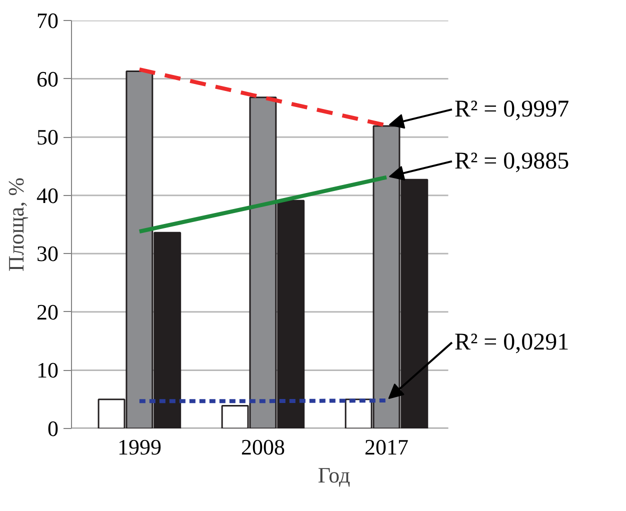  I want to click on y-tick-label: 50, so click(47, 137).